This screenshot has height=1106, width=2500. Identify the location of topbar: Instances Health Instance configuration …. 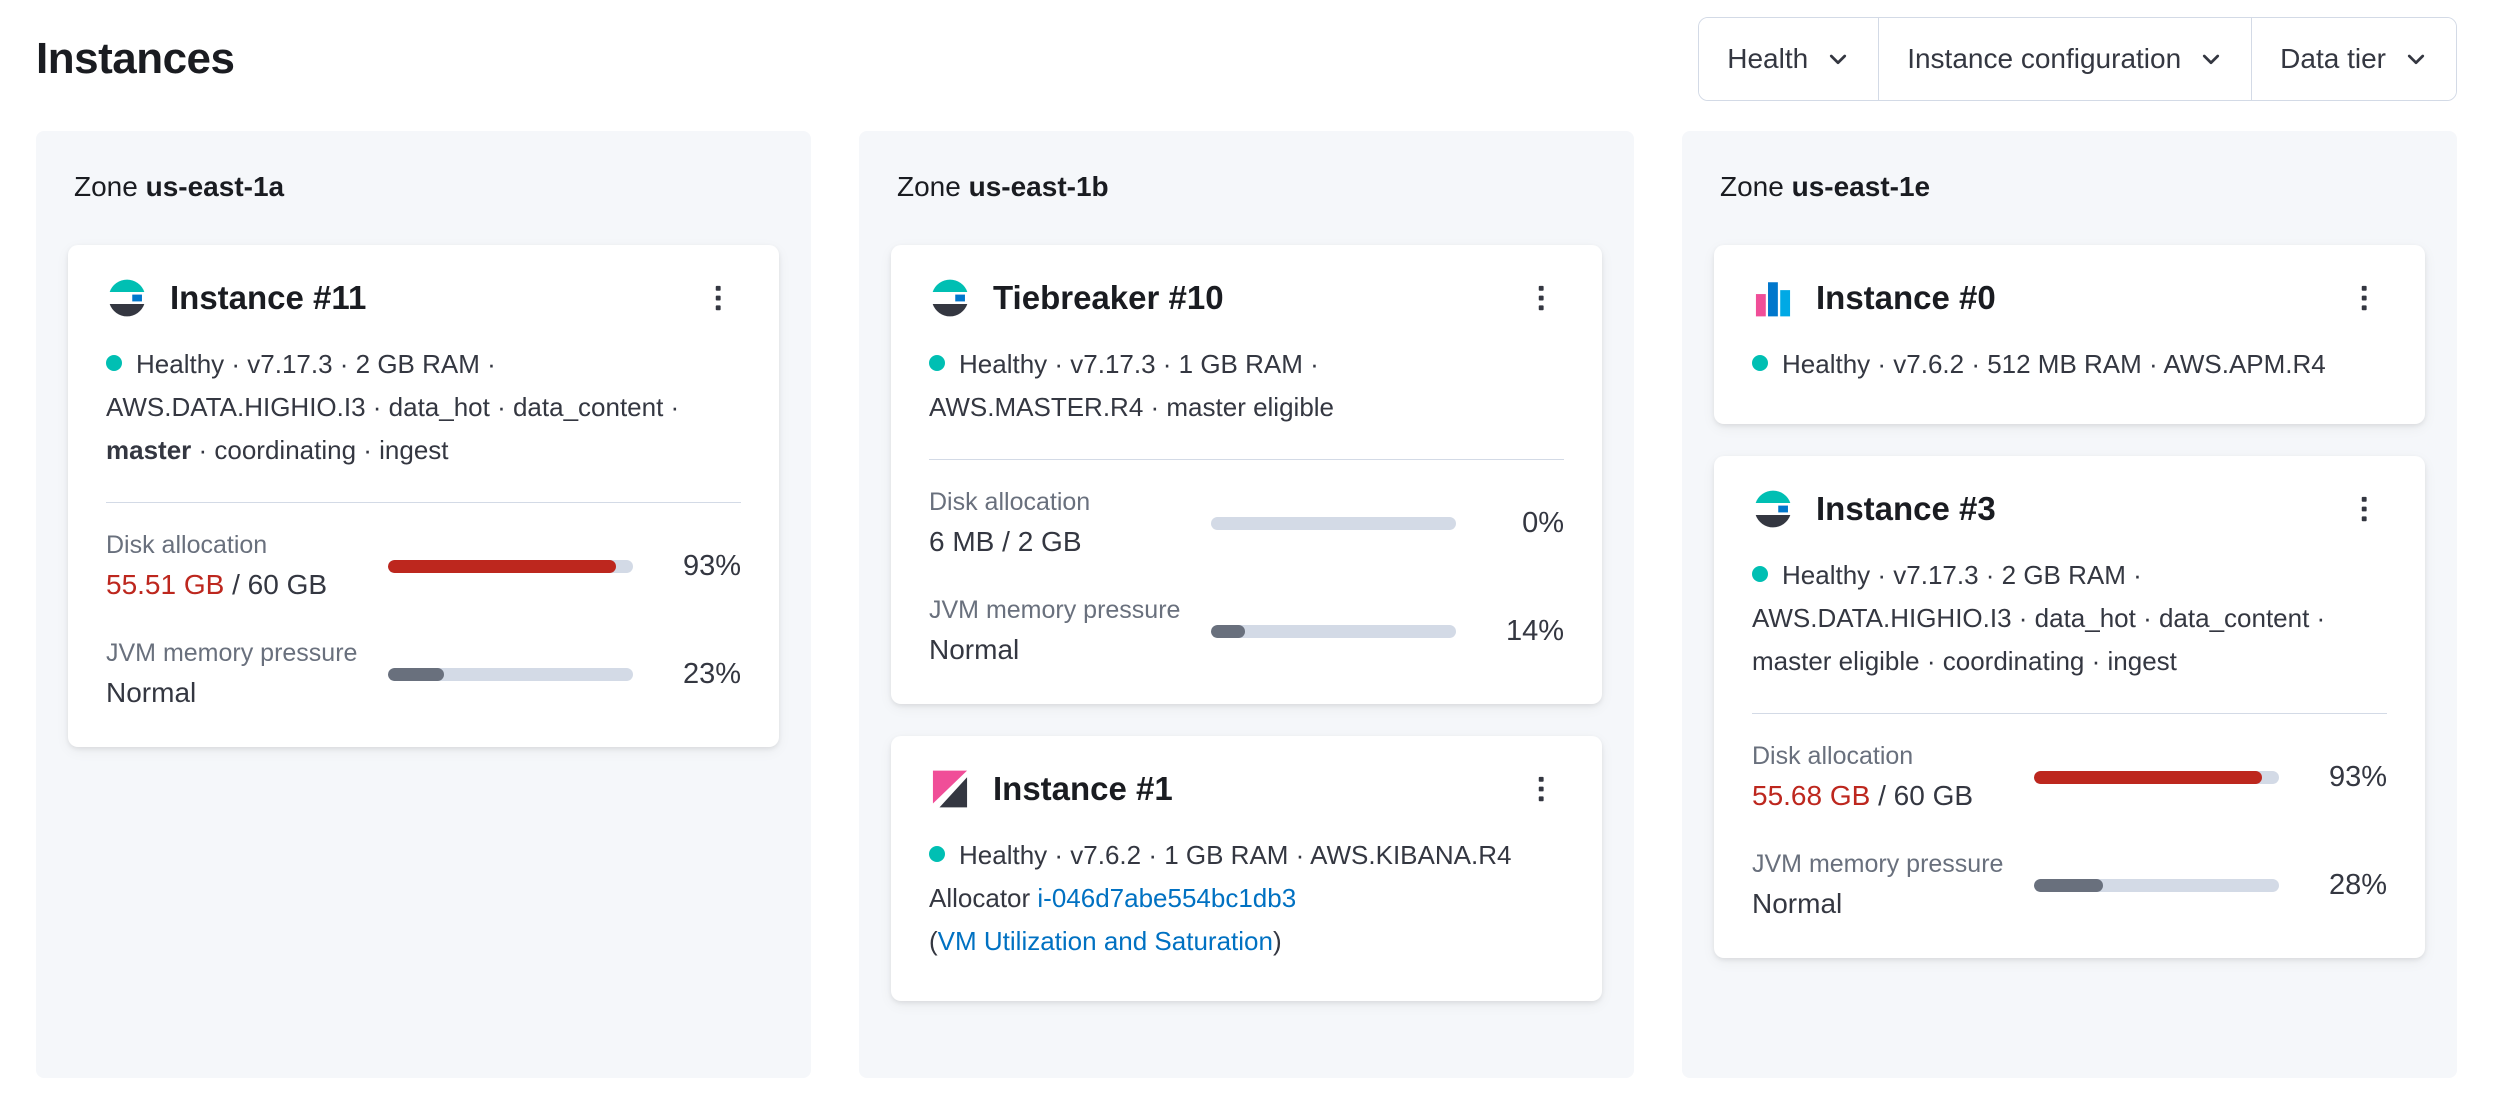
(1250, 50).